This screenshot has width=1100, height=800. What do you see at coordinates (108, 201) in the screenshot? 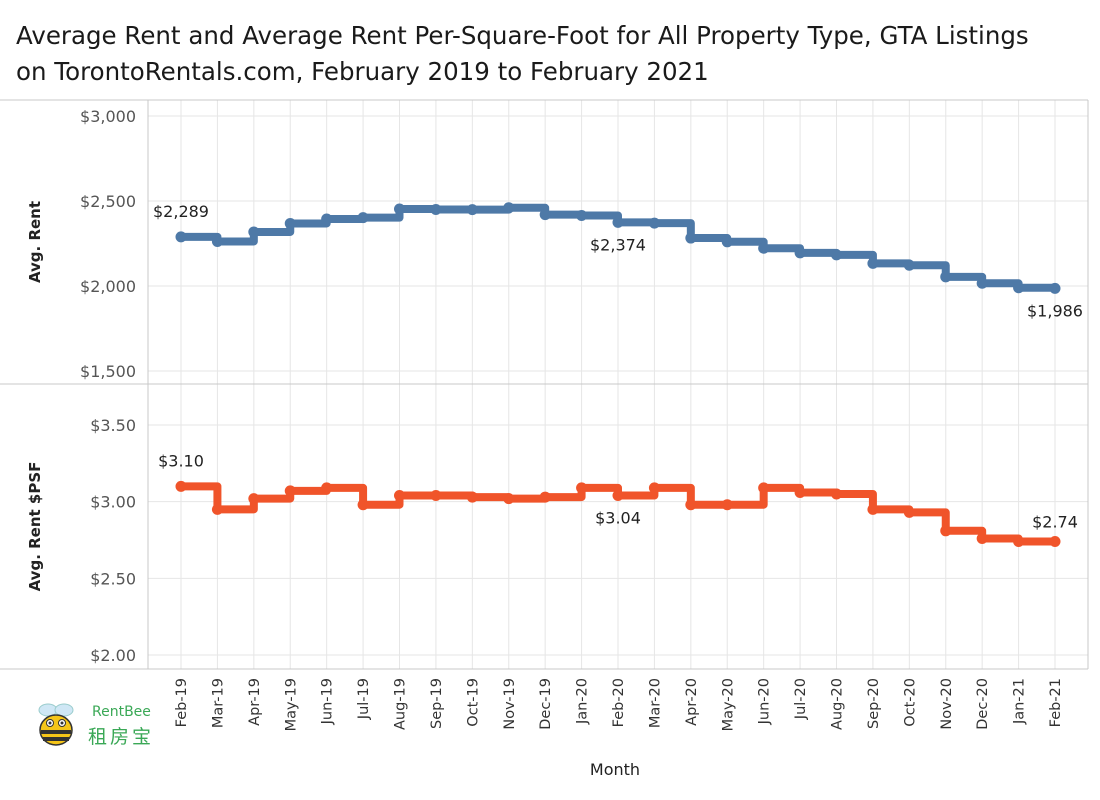
I see `y-tick-label: $2,500` at bounding box center [108, 201].